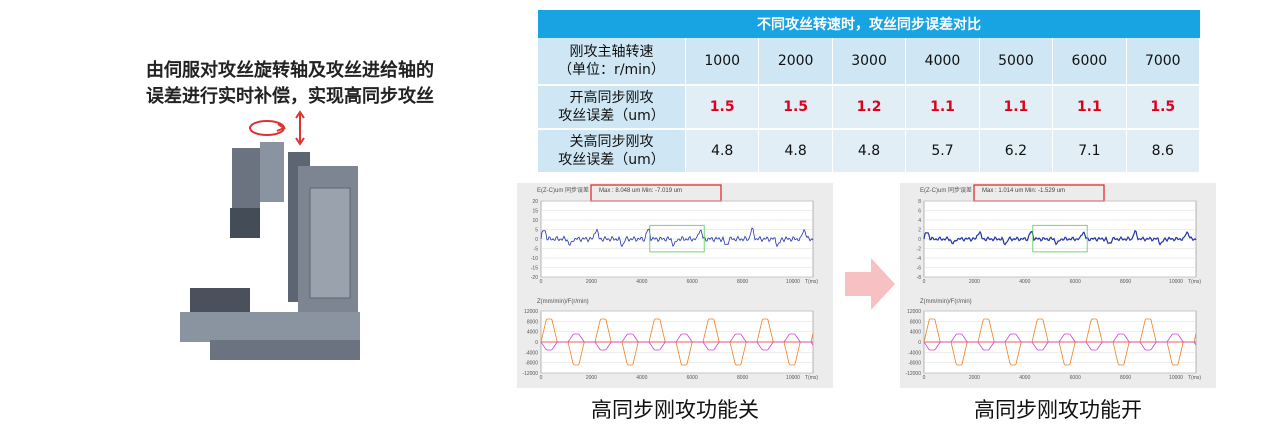  I want to click on table-cell: 7000, so click(1163, 62).